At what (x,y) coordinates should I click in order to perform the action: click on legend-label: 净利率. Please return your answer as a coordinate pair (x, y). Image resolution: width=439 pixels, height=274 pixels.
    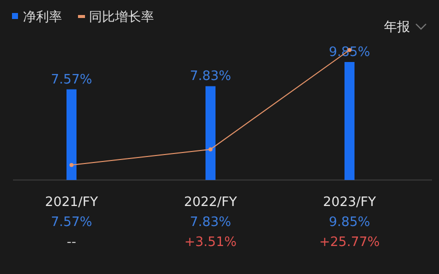
    Looking at the image, I should click on (42, 17).